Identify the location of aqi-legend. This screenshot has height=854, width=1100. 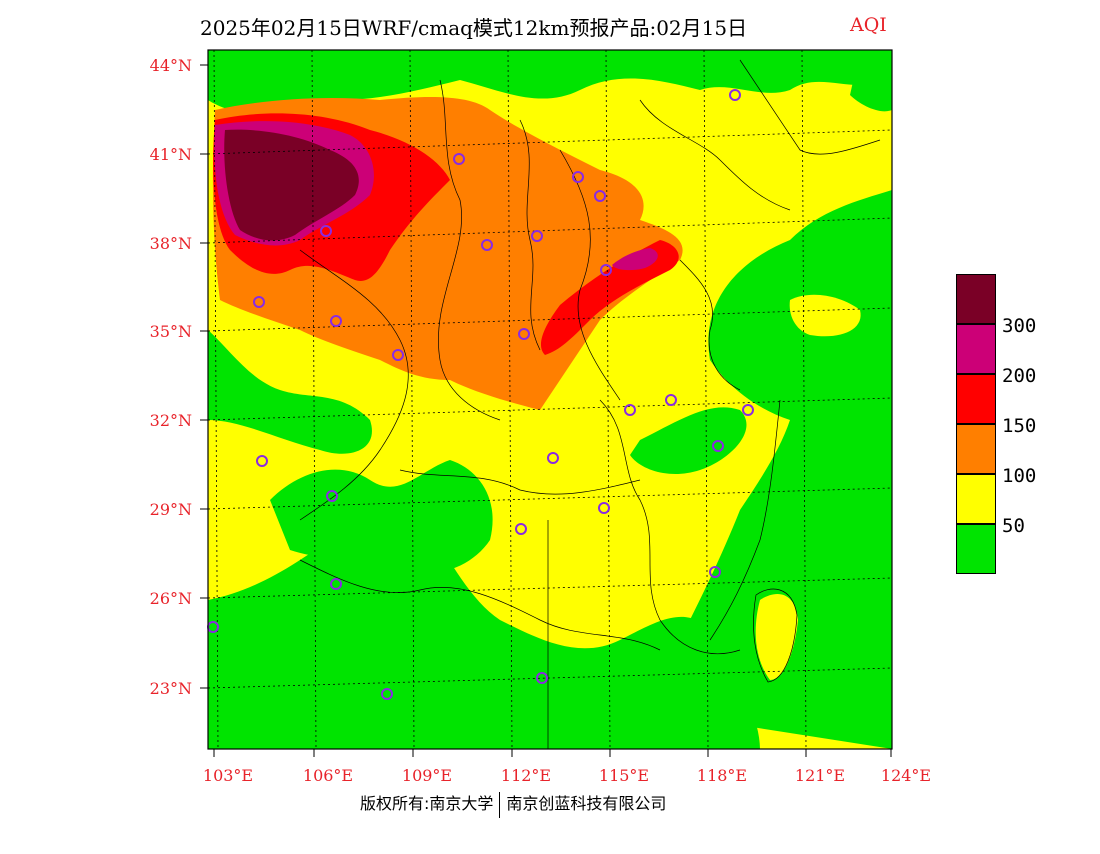
(976, 424).